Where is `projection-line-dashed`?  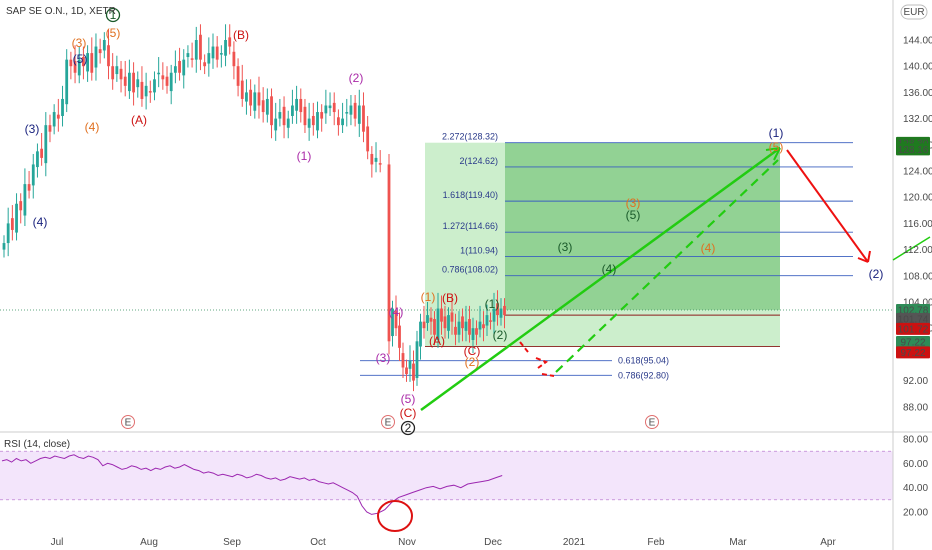 projection-line-dashed is located at coordinates (667, 266).